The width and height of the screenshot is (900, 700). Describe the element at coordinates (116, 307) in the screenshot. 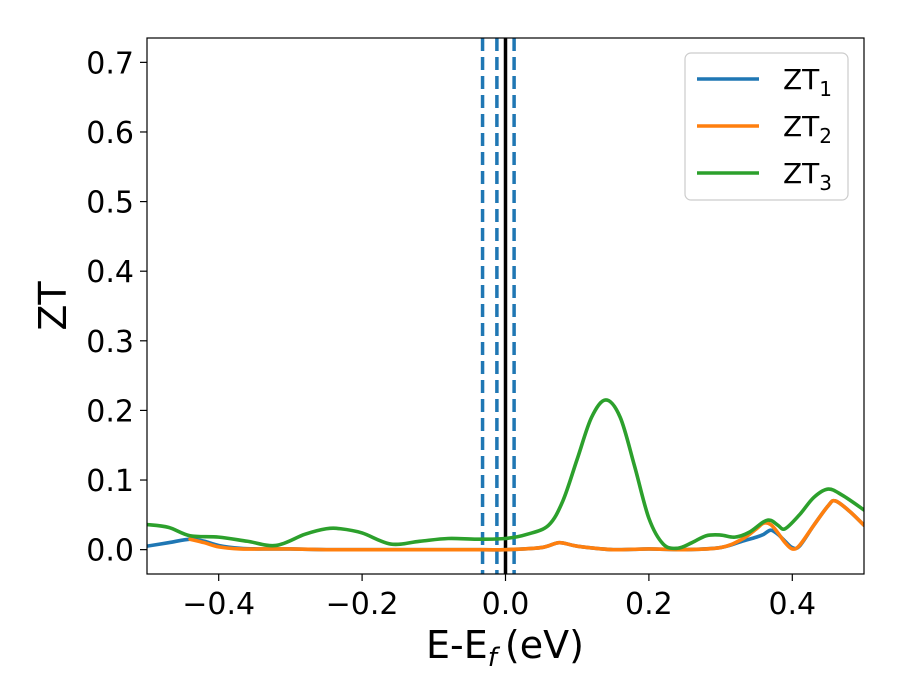

I see `y-axis: 0.0 0.1 0.2 0.3 0.4 0.5 0.6 0.7` at that location.